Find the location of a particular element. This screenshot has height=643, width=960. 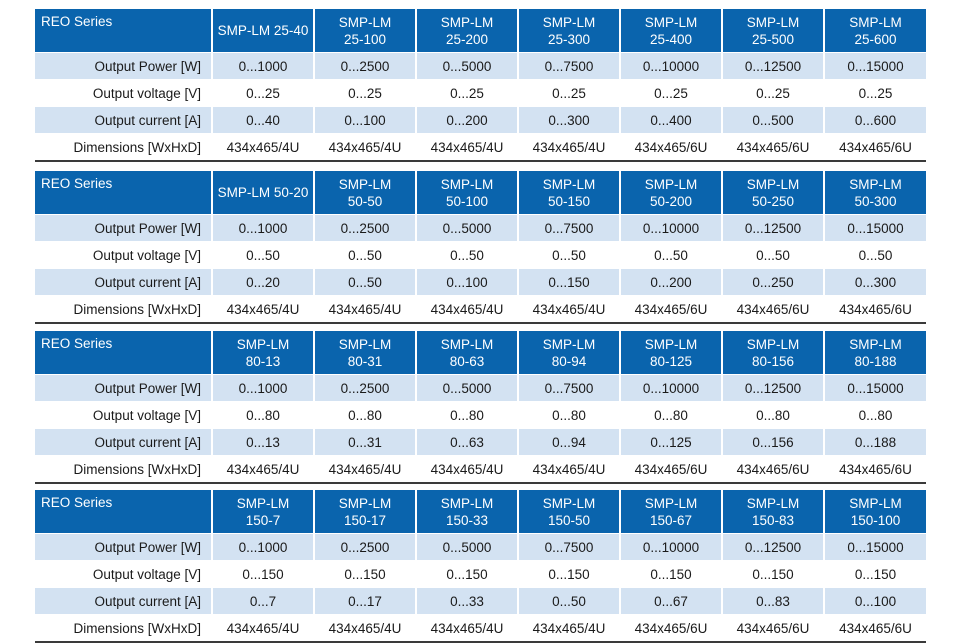

model-name-line2: 80-31 is located at coordinates (365, 361).